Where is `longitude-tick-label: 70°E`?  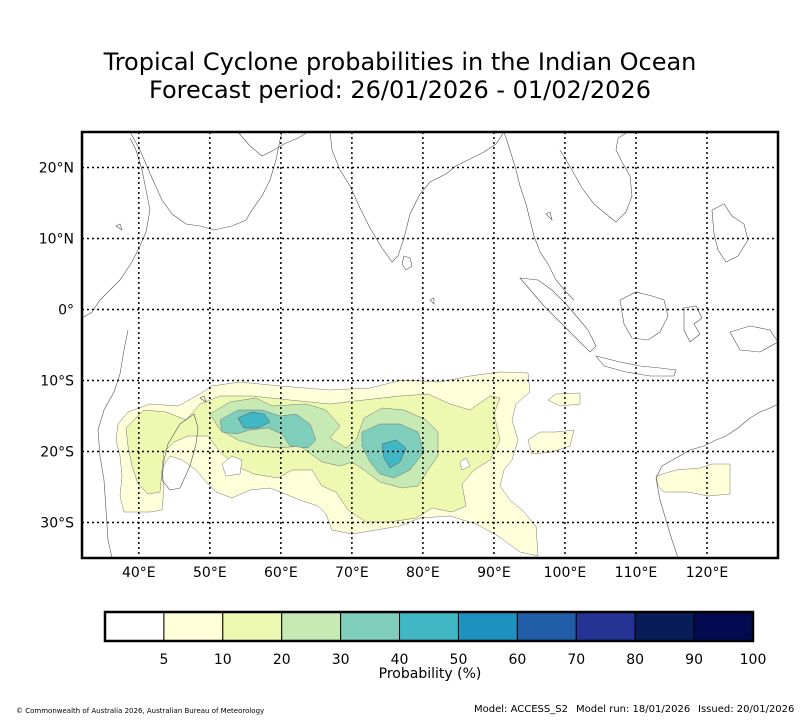 longitude-tick-label: 70°E is located at coordinates (352, 573).